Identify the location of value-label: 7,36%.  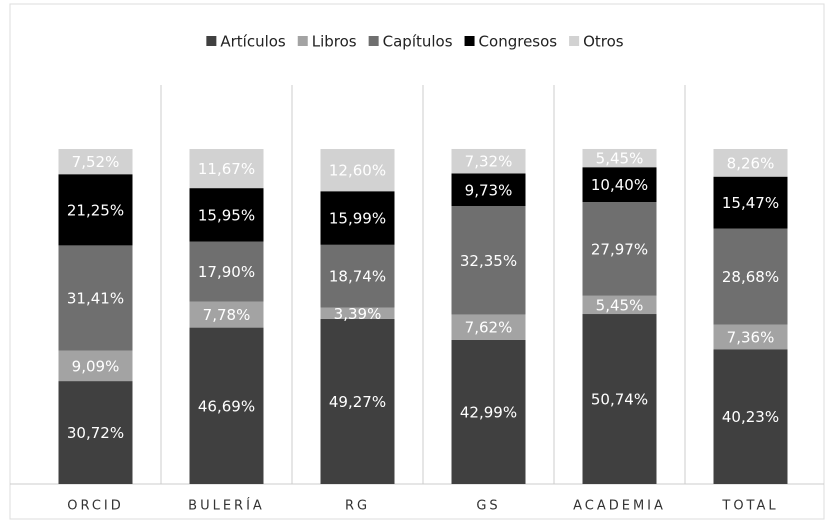
(751, 337).